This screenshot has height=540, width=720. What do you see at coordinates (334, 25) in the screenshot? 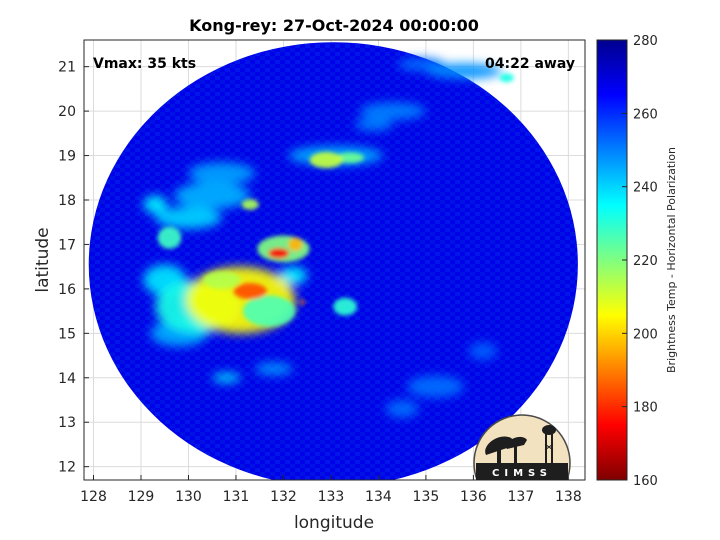
I see `chart-title: Kong-rey: 27-Oct-2024 00:00:00` at bounding box center [334, 25].